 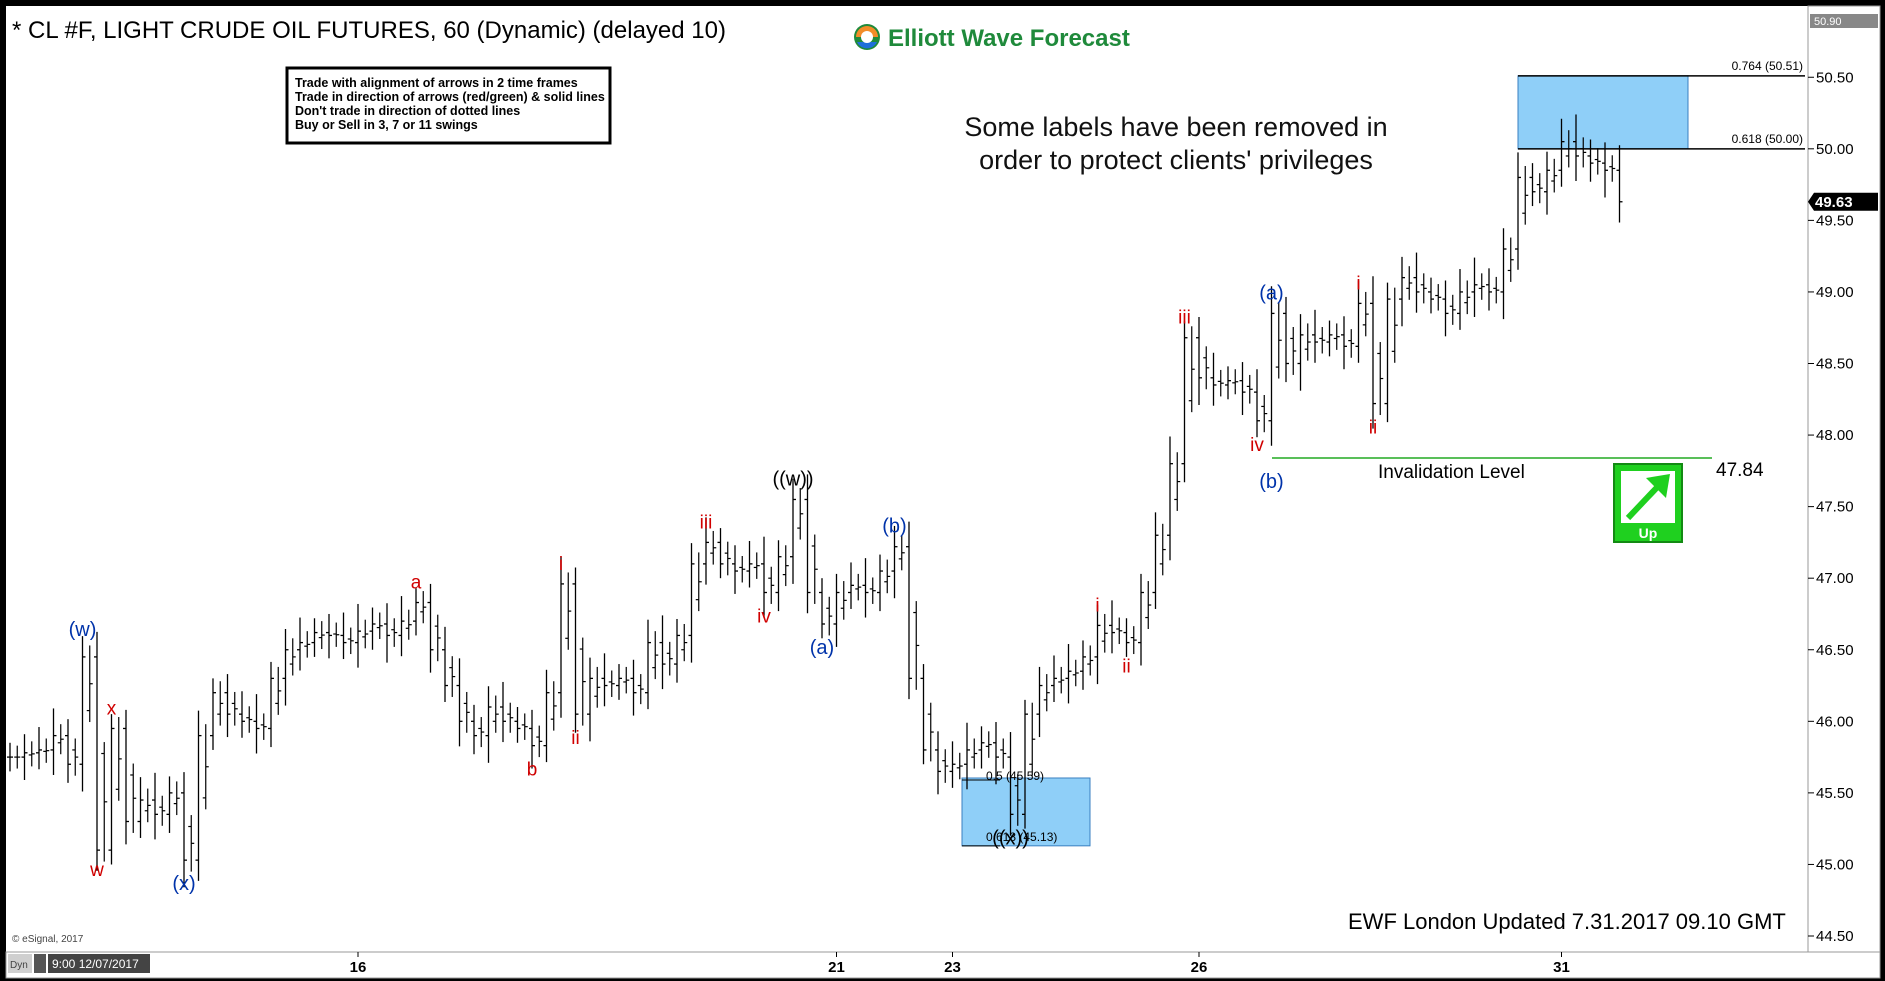 I want to click on brand-logo: Elliott Wave Forecast, so click(x=992, y=38).